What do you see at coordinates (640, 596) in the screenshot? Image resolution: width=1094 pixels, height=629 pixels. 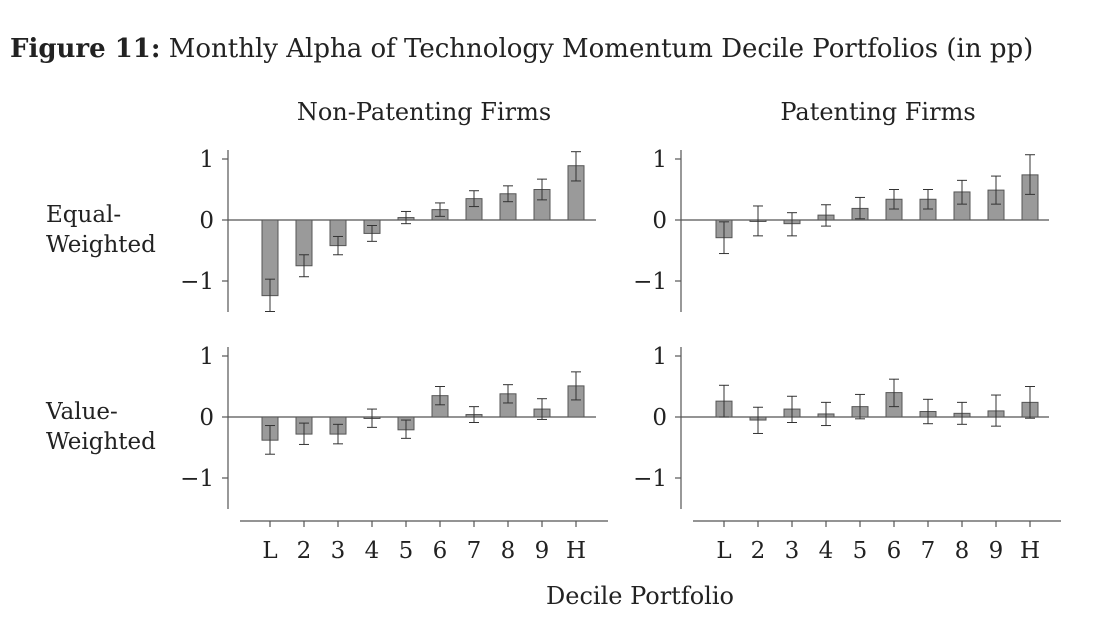 I see `x-axis-title: Decile Portfolio` at bounding box center [640, 596].